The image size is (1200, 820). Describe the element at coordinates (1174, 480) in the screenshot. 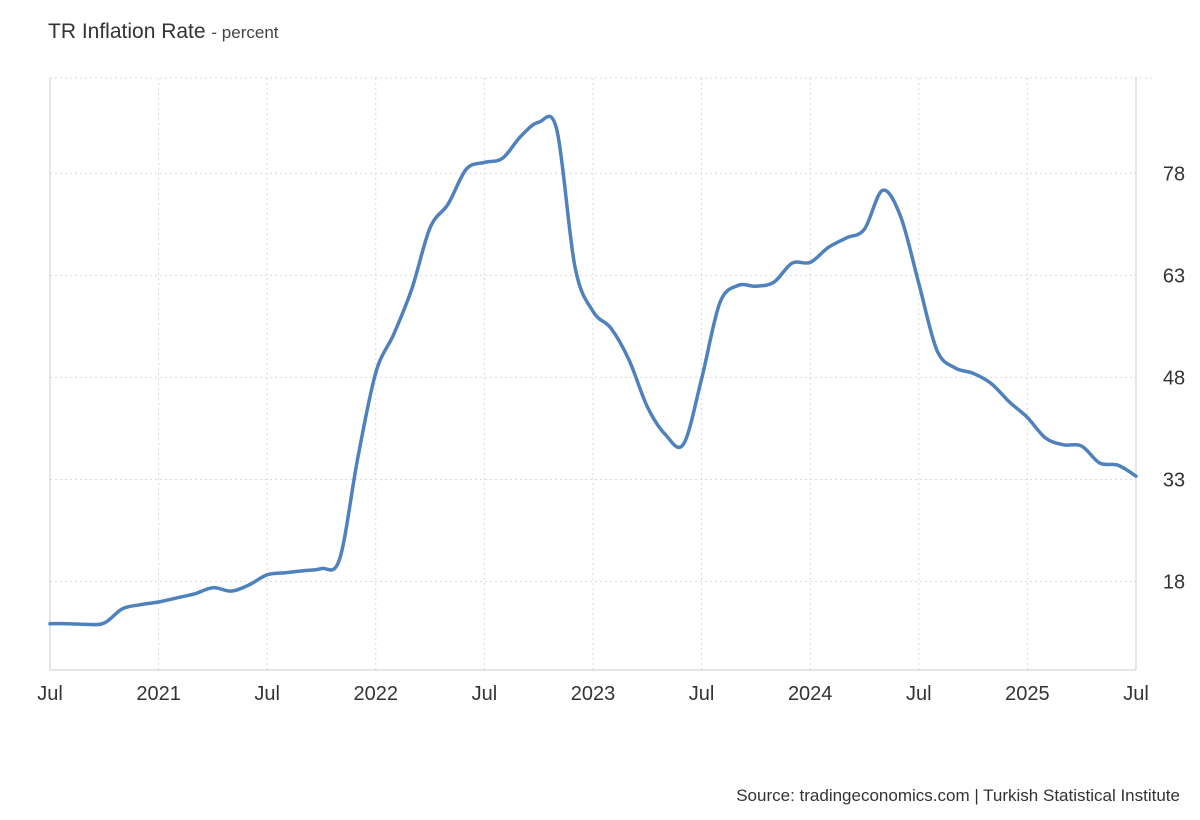

I see `y-tick-label: 33` at that location.